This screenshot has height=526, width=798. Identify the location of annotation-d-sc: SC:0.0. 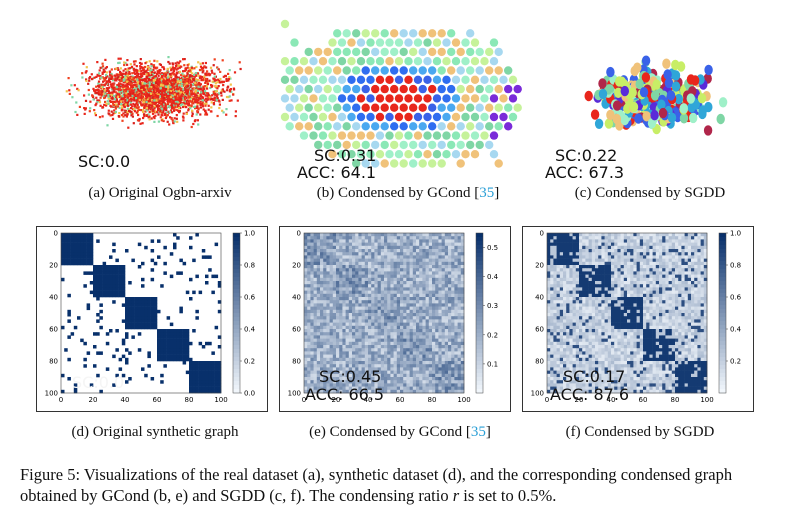
(98, 382).